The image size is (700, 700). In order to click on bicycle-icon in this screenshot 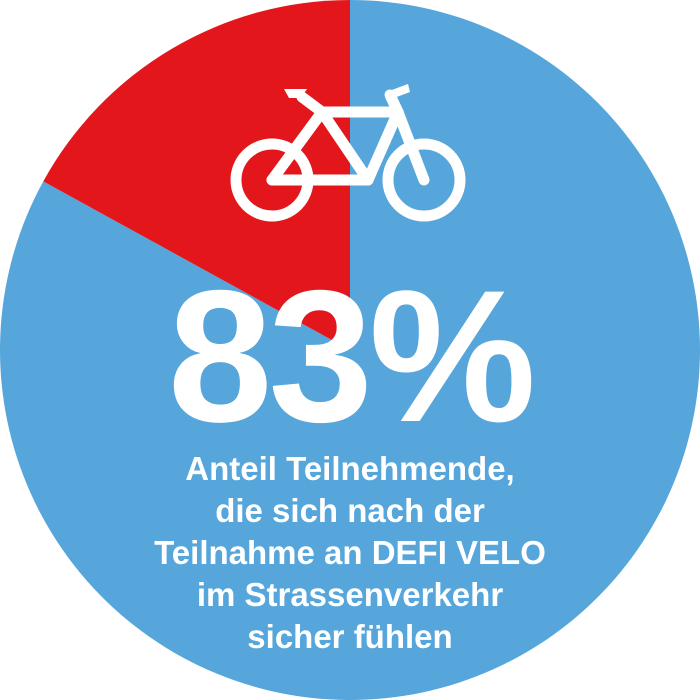, I will do `click(348, 155)`.